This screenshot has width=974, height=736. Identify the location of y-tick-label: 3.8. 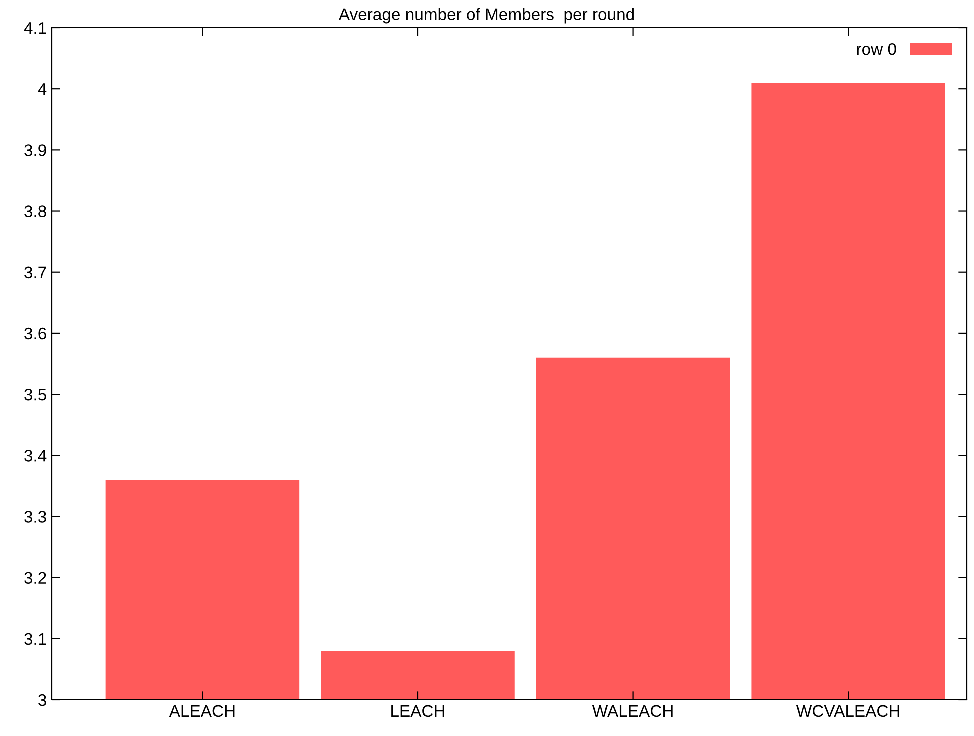
(35, 212).